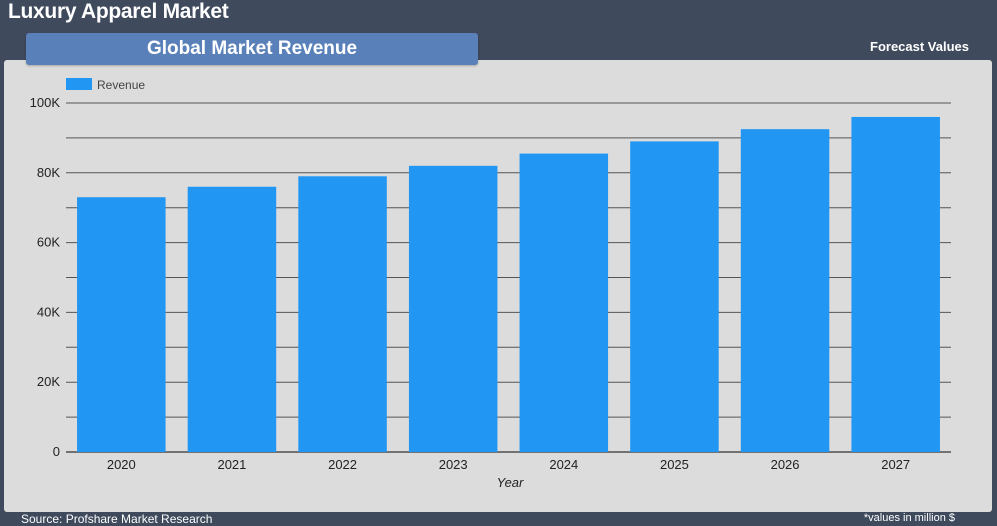  I want to click on bar-2022, so click(342, 314).